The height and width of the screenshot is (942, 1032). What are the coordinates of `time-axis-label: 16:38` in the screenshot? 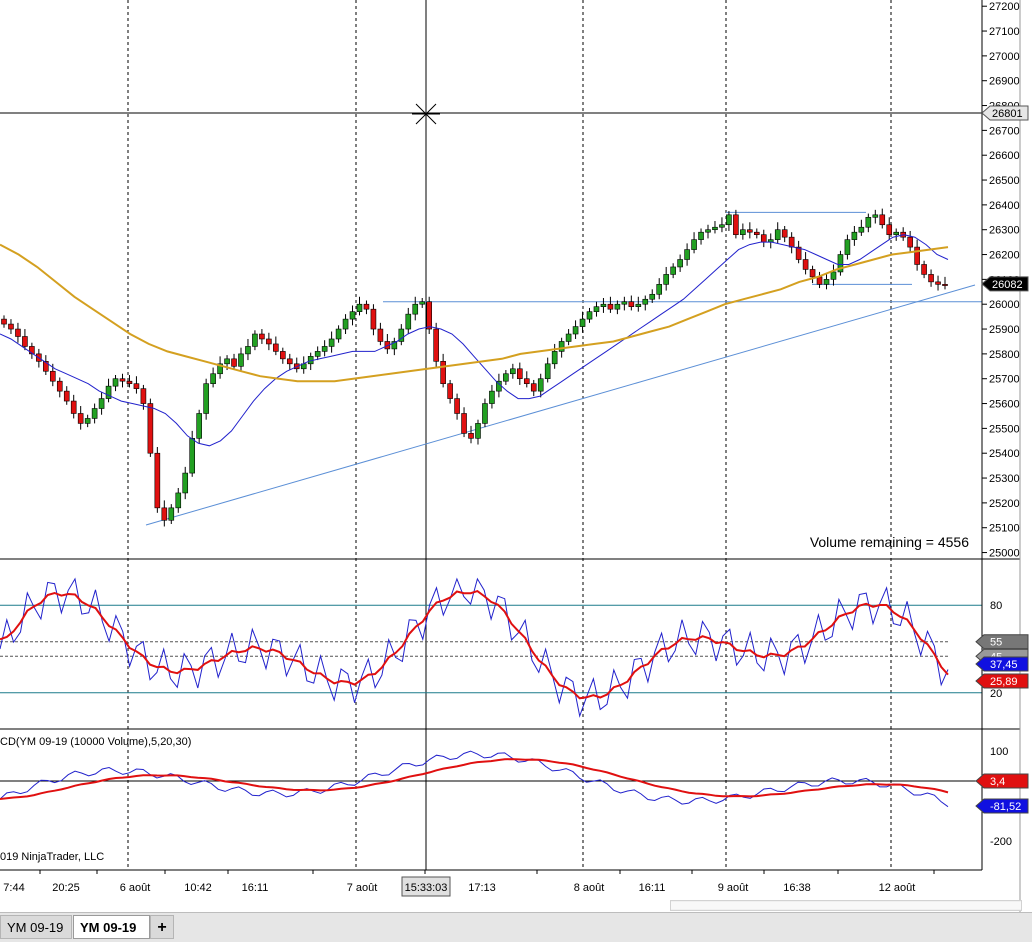 It's located at (797, 888).